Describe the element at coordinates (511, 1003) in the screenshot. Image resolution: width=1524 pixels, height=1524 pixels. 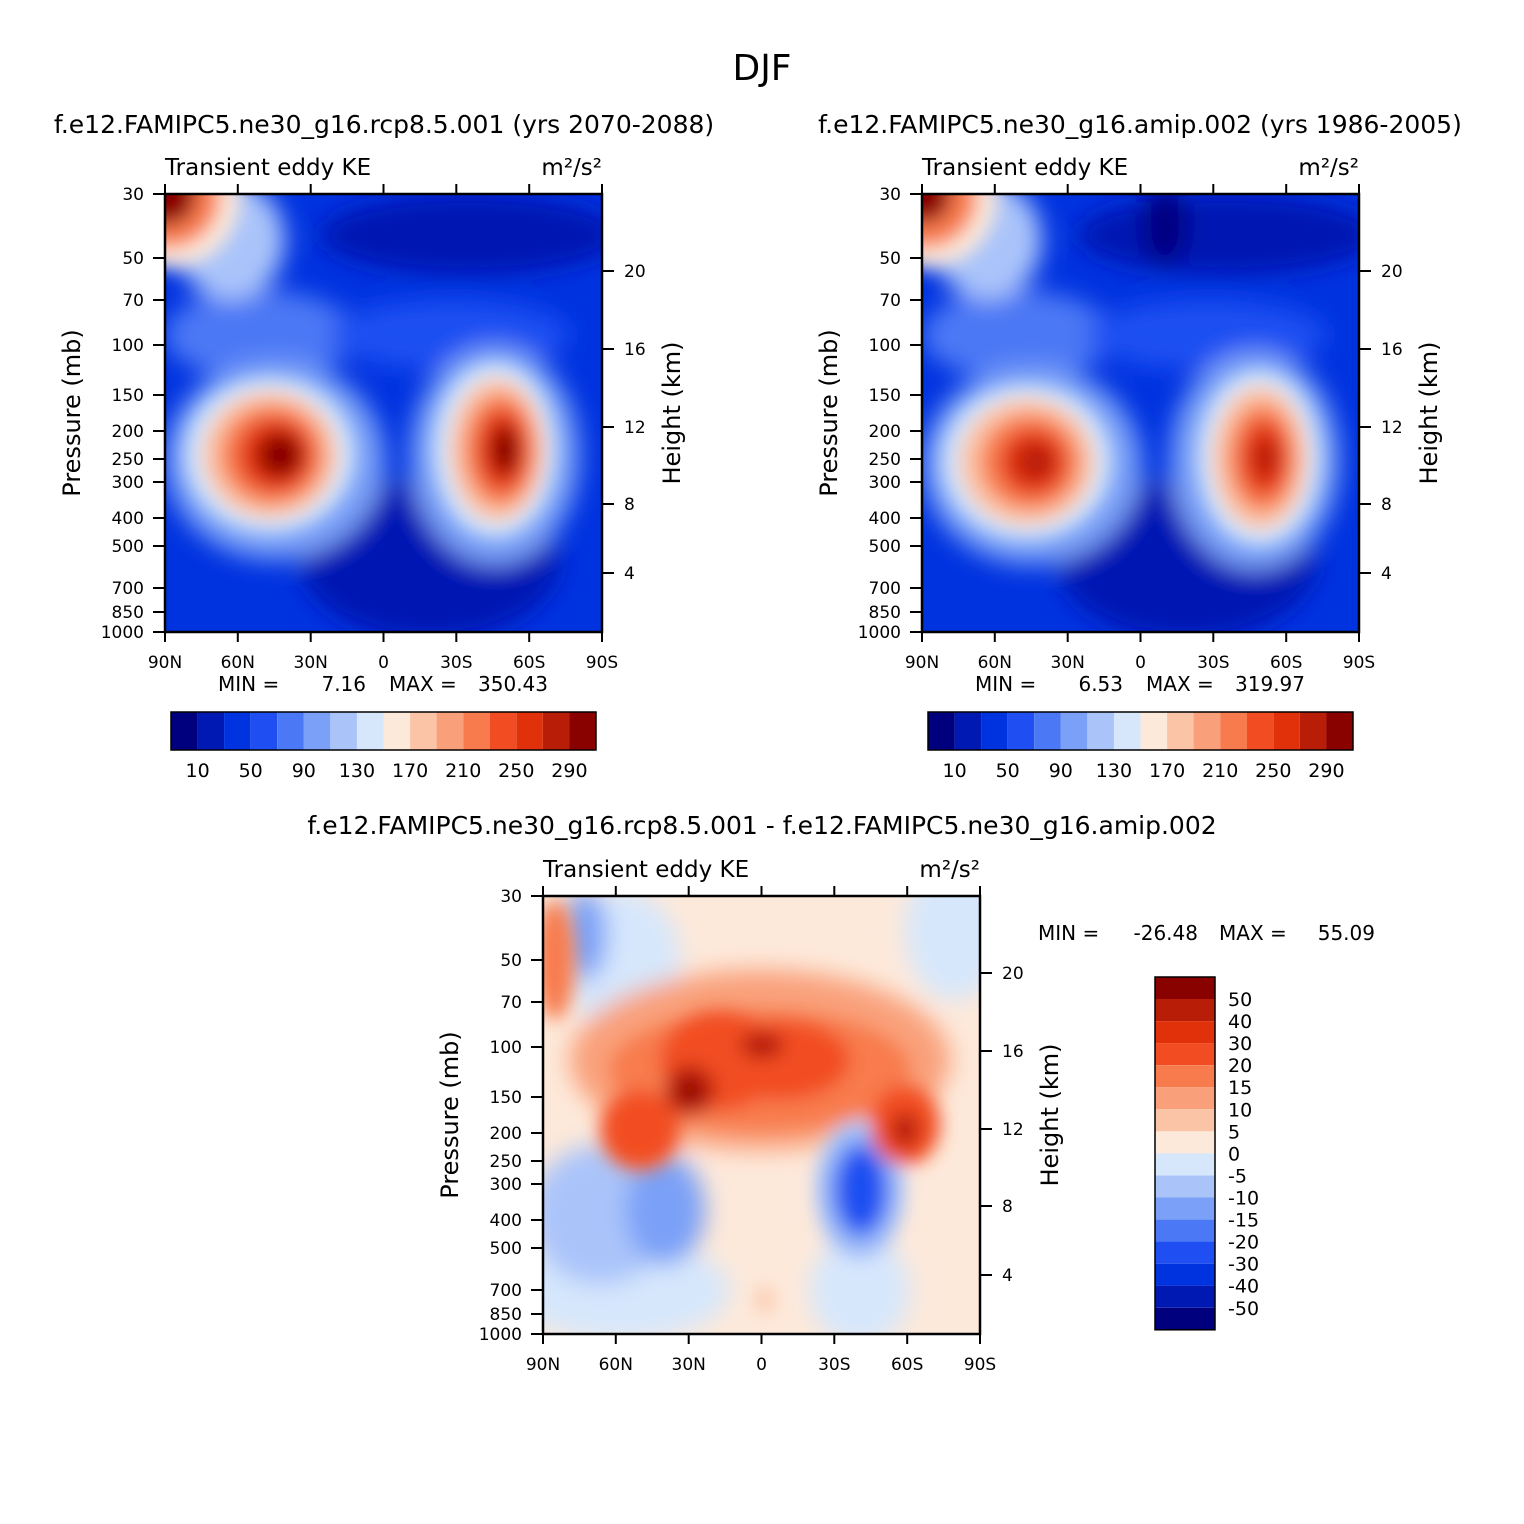
I see `y-tick-label: 70` at that location.